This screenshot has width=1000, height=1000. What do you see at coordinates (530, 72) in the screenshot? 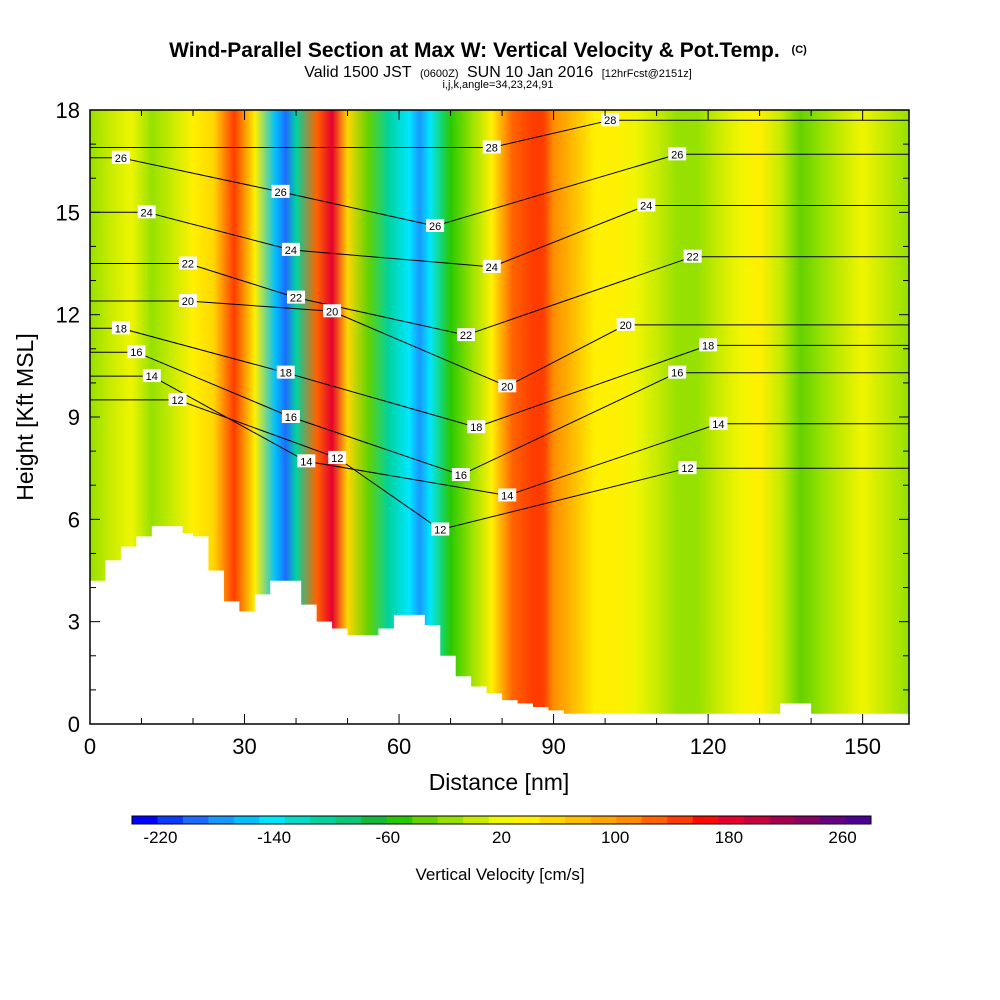
I see `subtitle-date: SUN 10 Jan 2016` at bounding box center [530, 72].